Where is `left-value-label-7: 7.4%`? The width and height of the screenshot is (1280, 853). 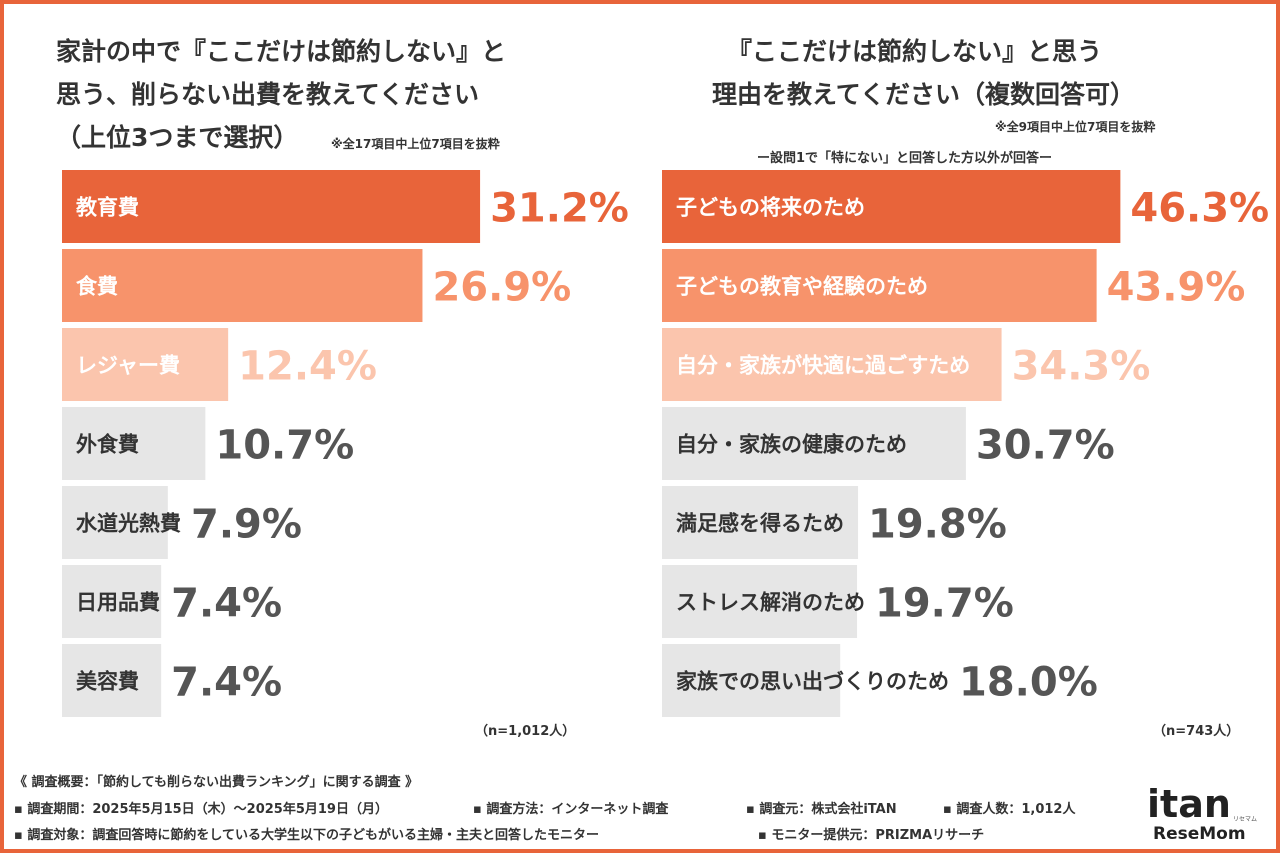
left-value-label-7: 7.4% is located at coordinates (226, 683).